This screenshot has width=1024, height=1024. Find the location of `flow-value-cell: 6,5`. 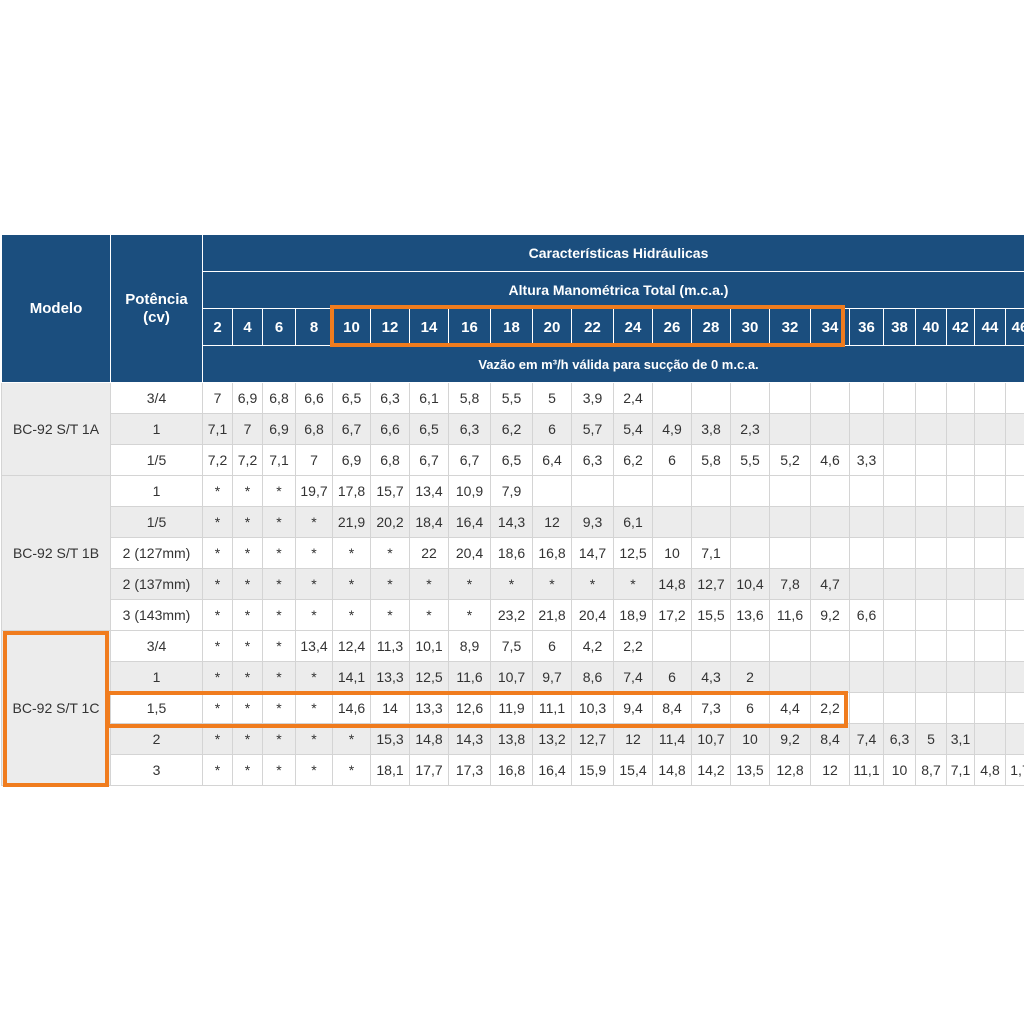

flow-value-cell: 6,5 is located at coordinates (429, 429).